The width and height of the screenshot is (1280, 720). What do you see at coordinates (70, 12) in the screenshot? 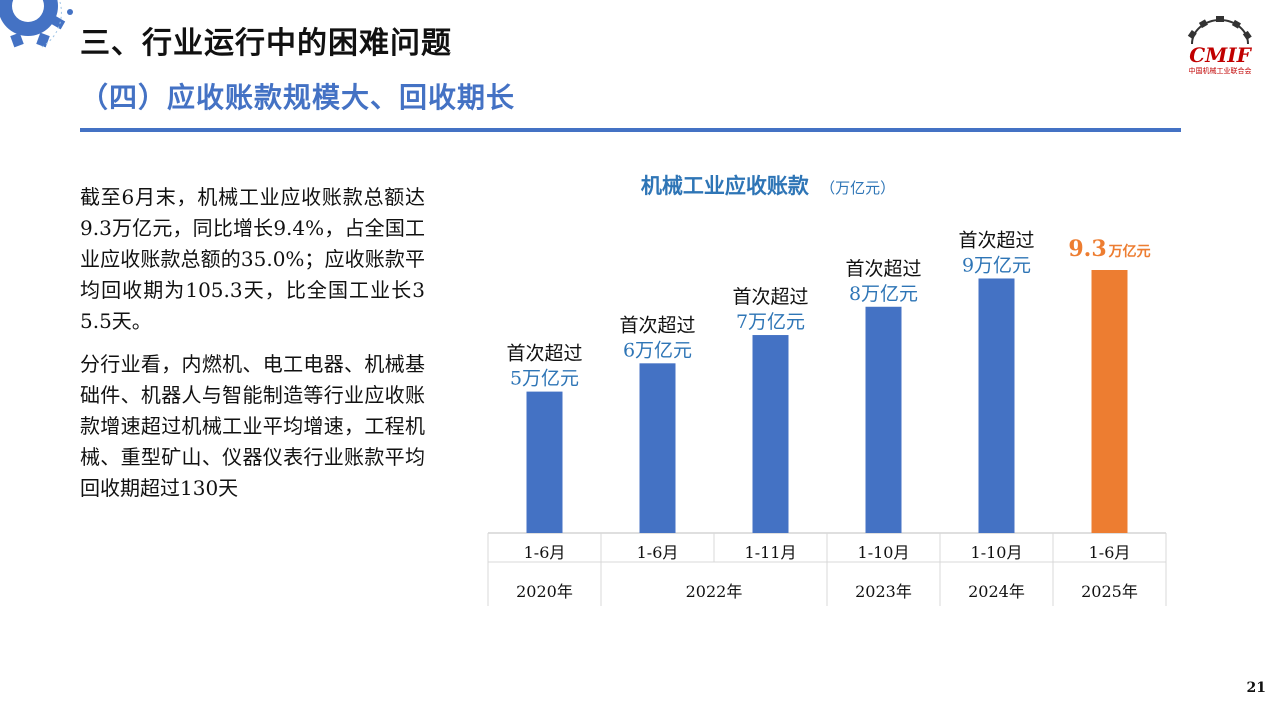
I see `gear-dot` at bounding box center [70, 12].